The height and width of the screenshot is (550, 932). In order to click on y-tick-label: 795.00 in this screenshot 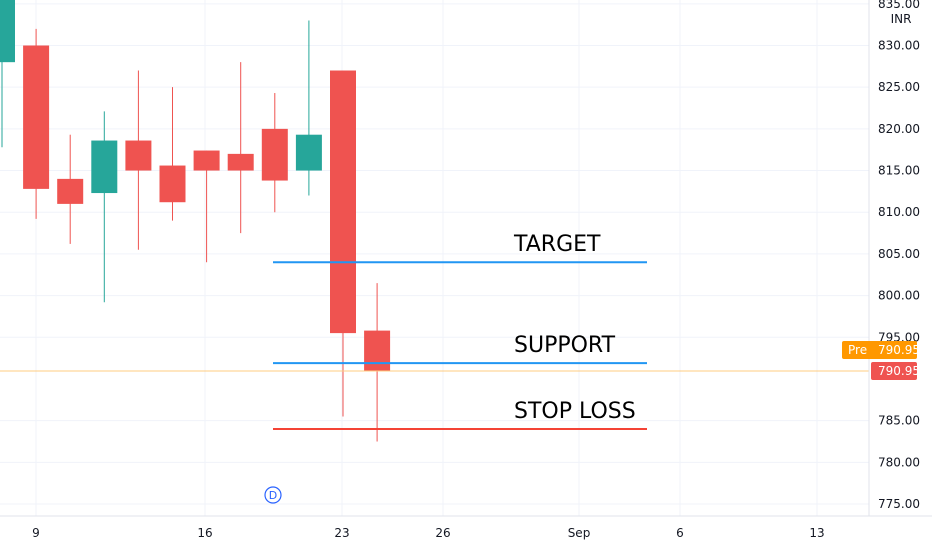, I will do `click(899, 337)`.